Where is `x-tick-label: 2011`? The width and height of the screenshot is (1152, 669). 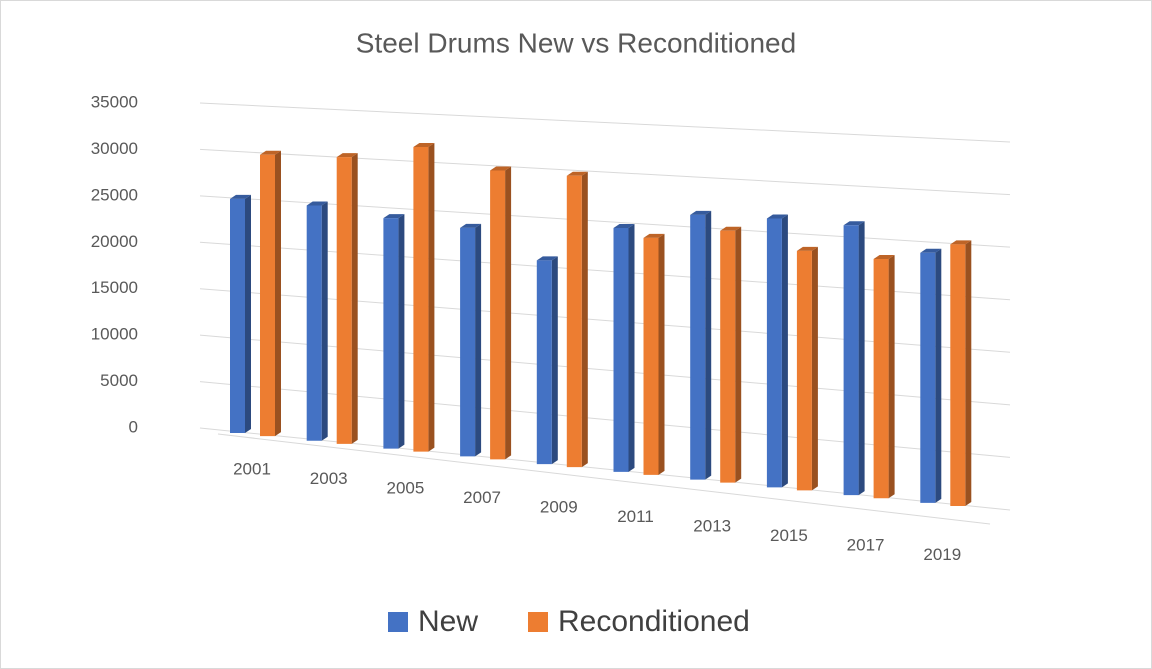 x-tick-label: 2011 is located at coordinates (635, 516).